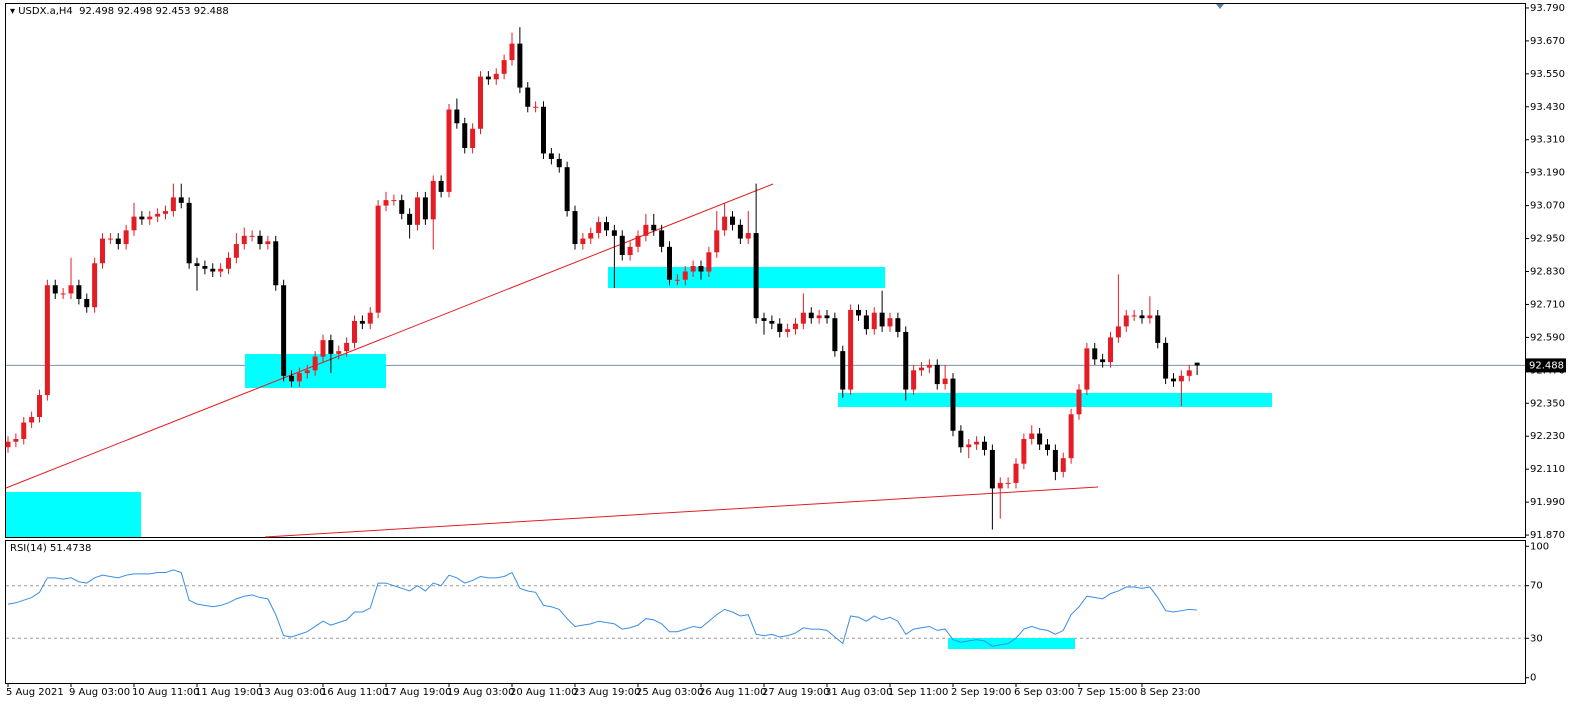  I want to click on y-tick-label: 93.190, so click(1547, 173).